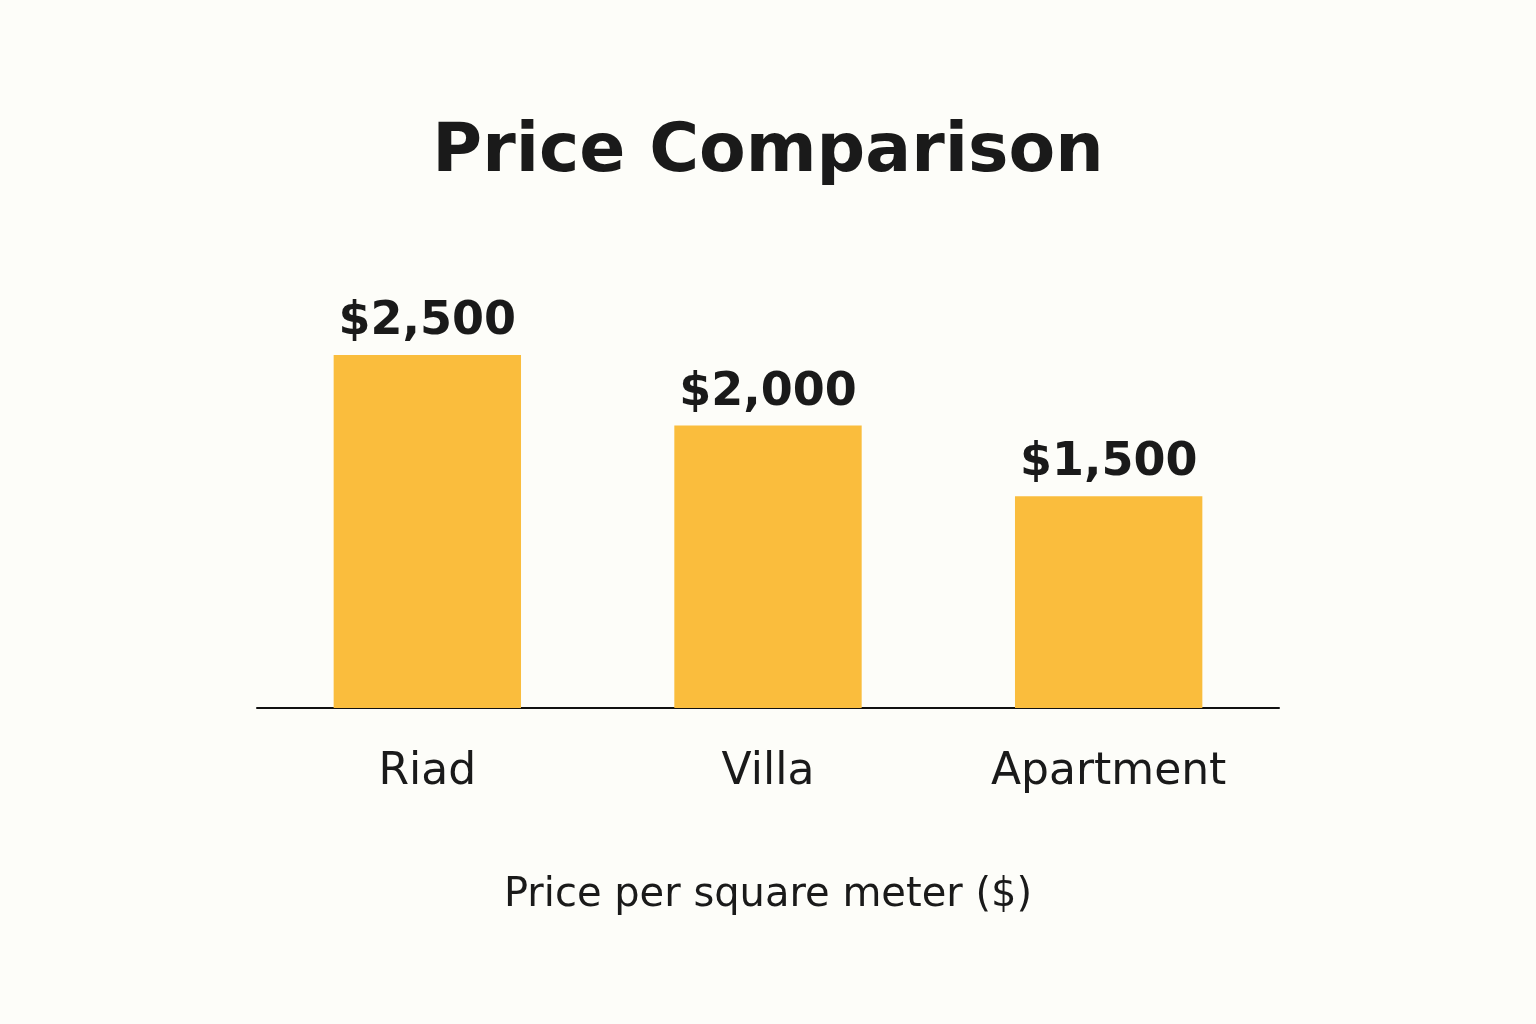 The image size is (1536, 1024). Describe the element at coordinates (1108, 768) in the screenshot. I see `x-tick-label: Apartment` at that location.